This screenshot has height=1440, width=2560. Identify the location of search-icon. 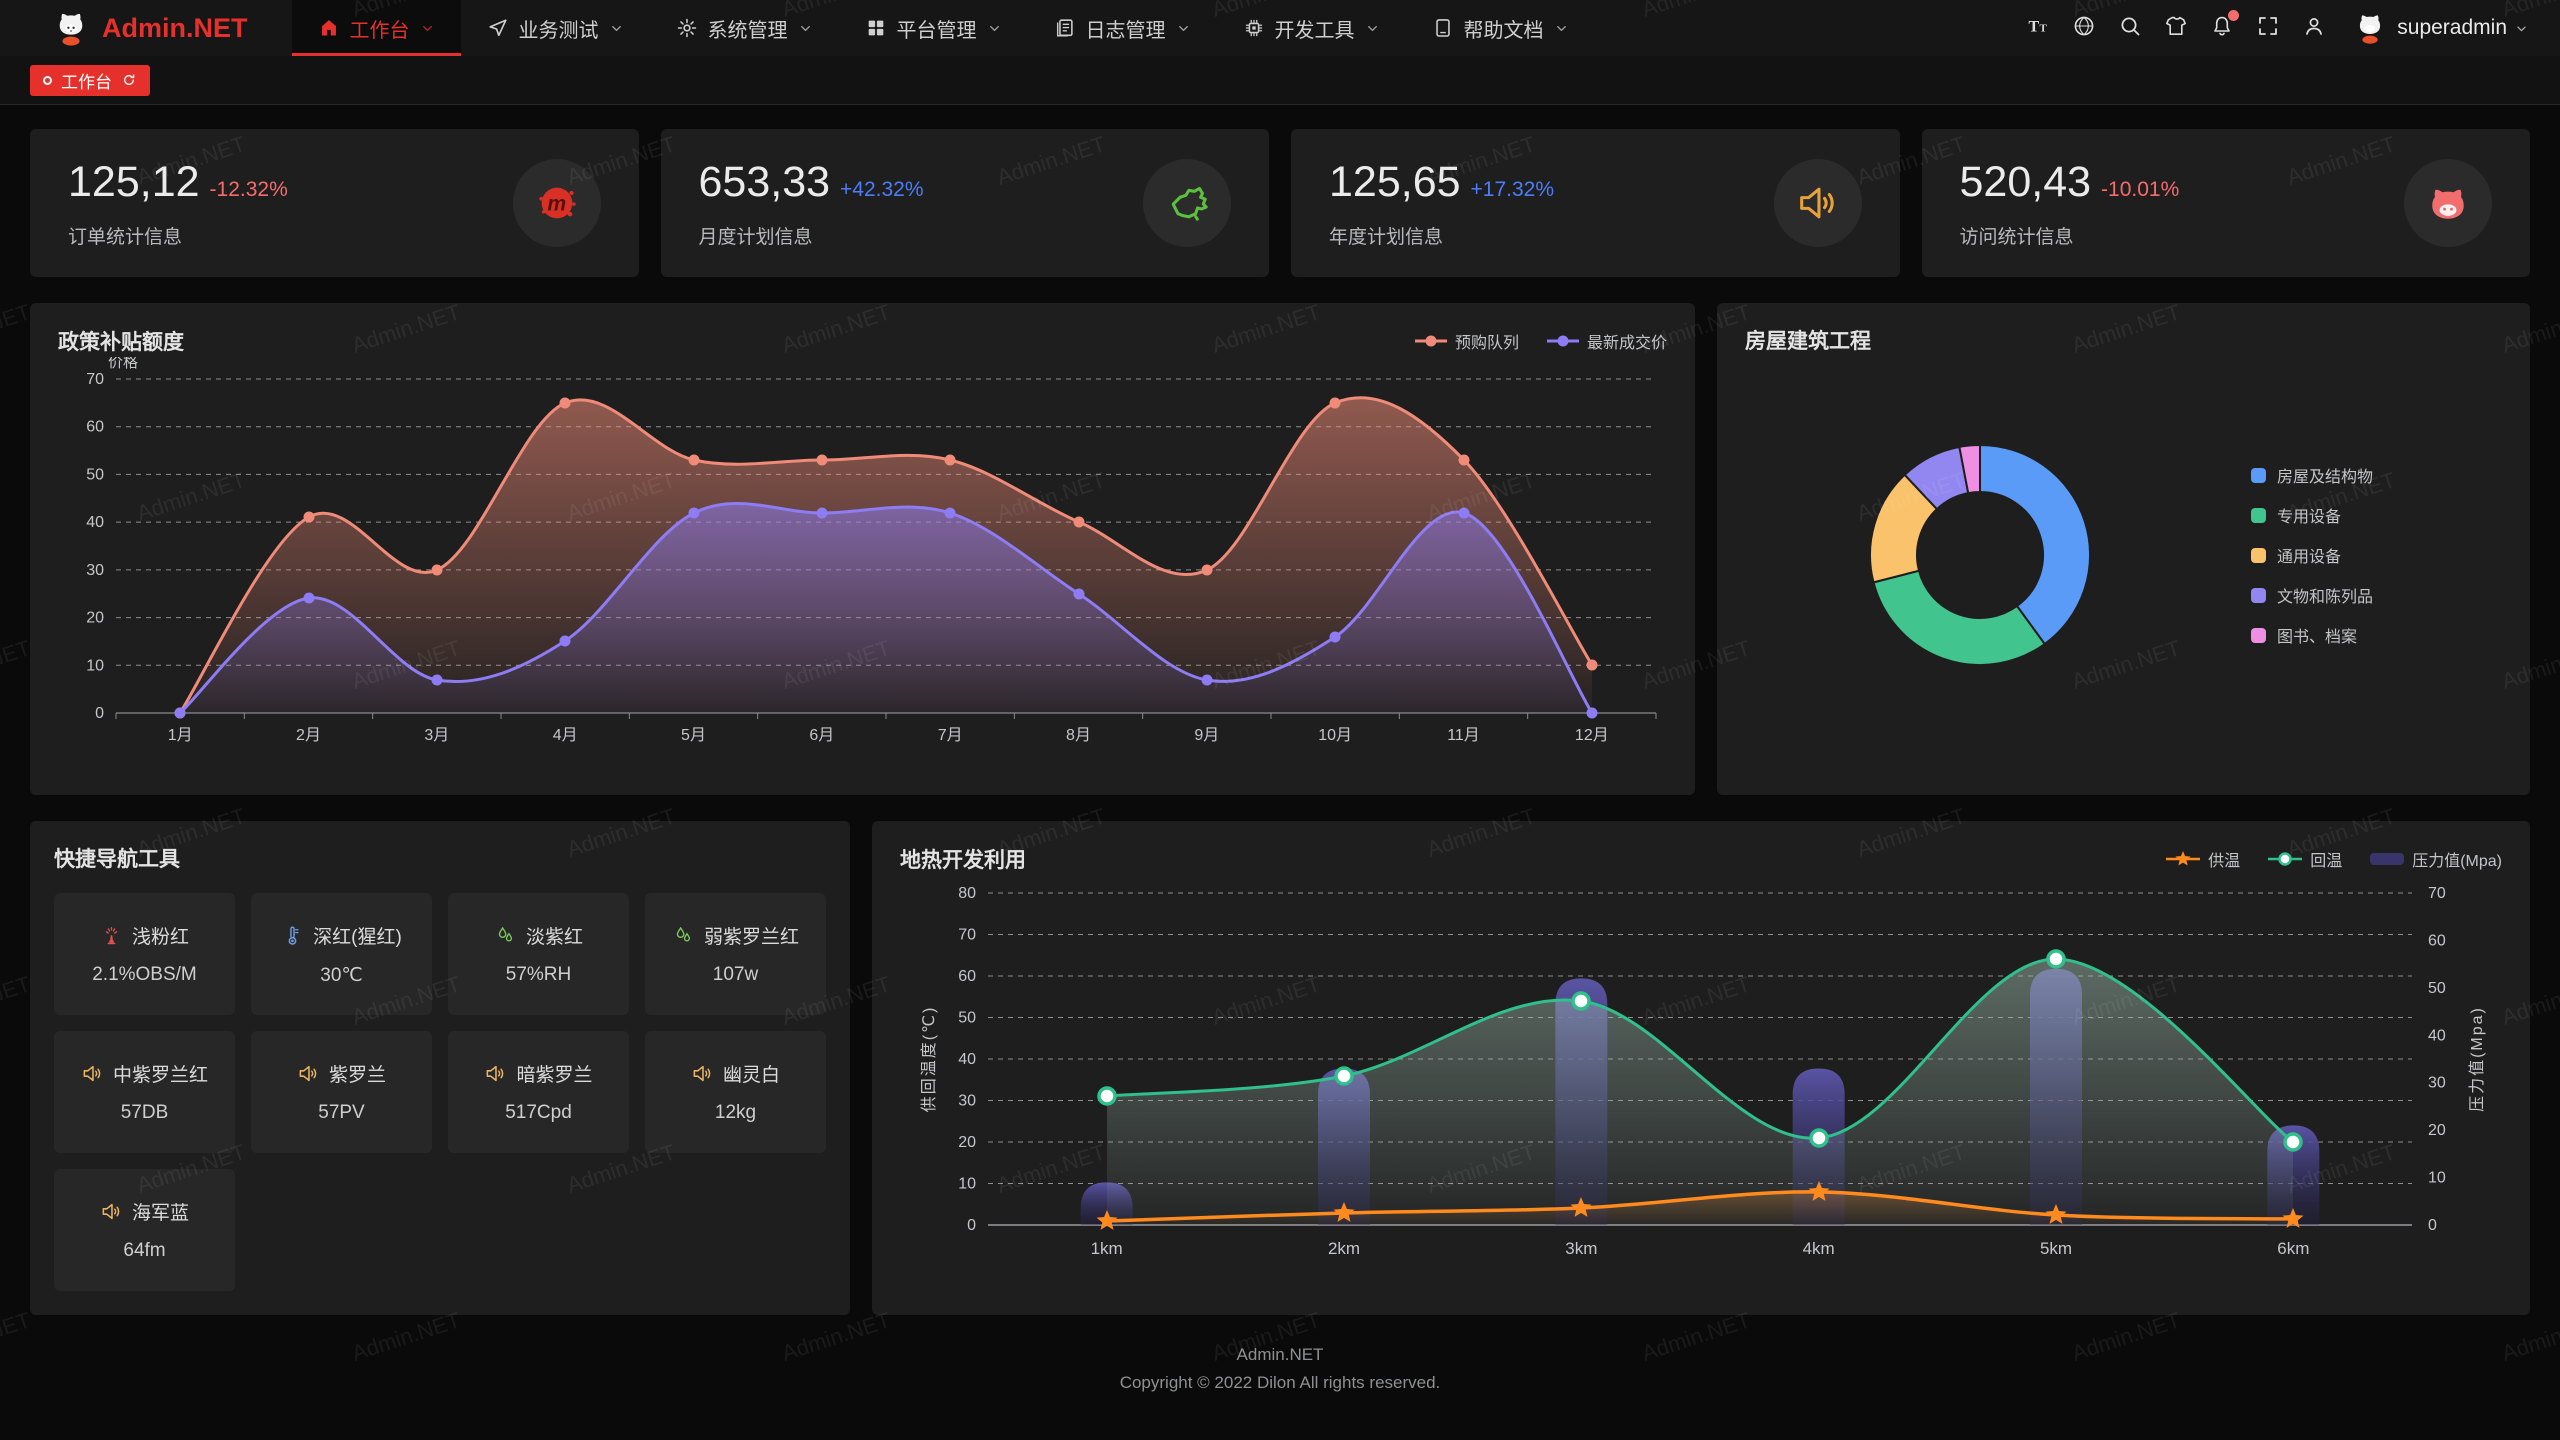
(2130, 26).